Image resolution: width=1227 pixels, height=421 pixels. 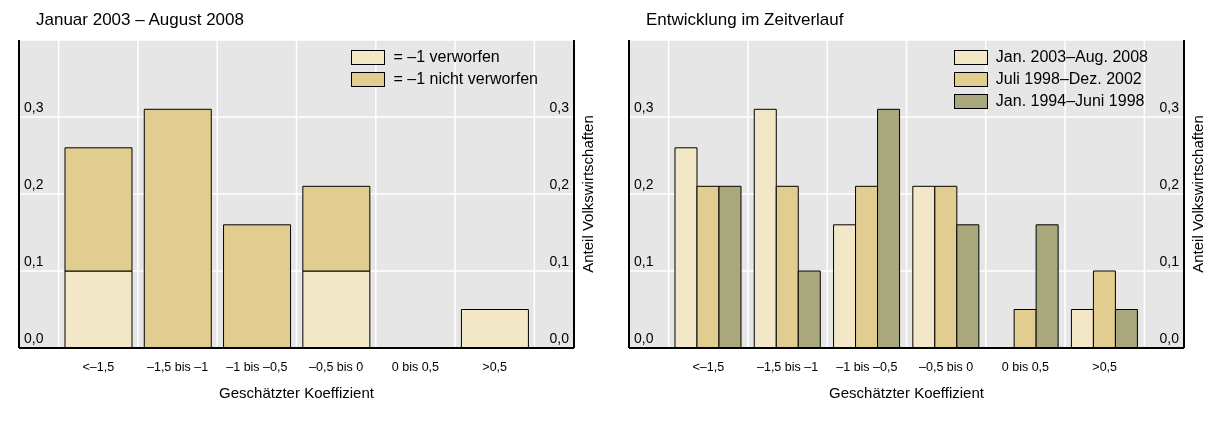 What do you see at coordinates (465, 79) in the screenshot?
I see `legend-label: = –1 nicht verworfen` at bounding box center [465, 79].